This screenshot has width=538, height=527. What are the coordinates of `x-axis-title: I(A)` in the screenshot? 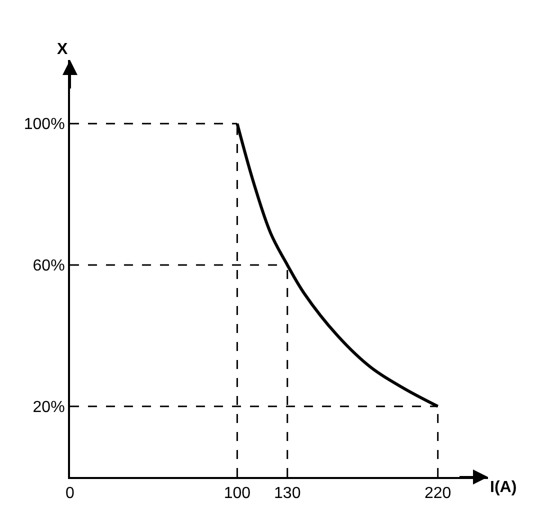 It's located at (503, 487).